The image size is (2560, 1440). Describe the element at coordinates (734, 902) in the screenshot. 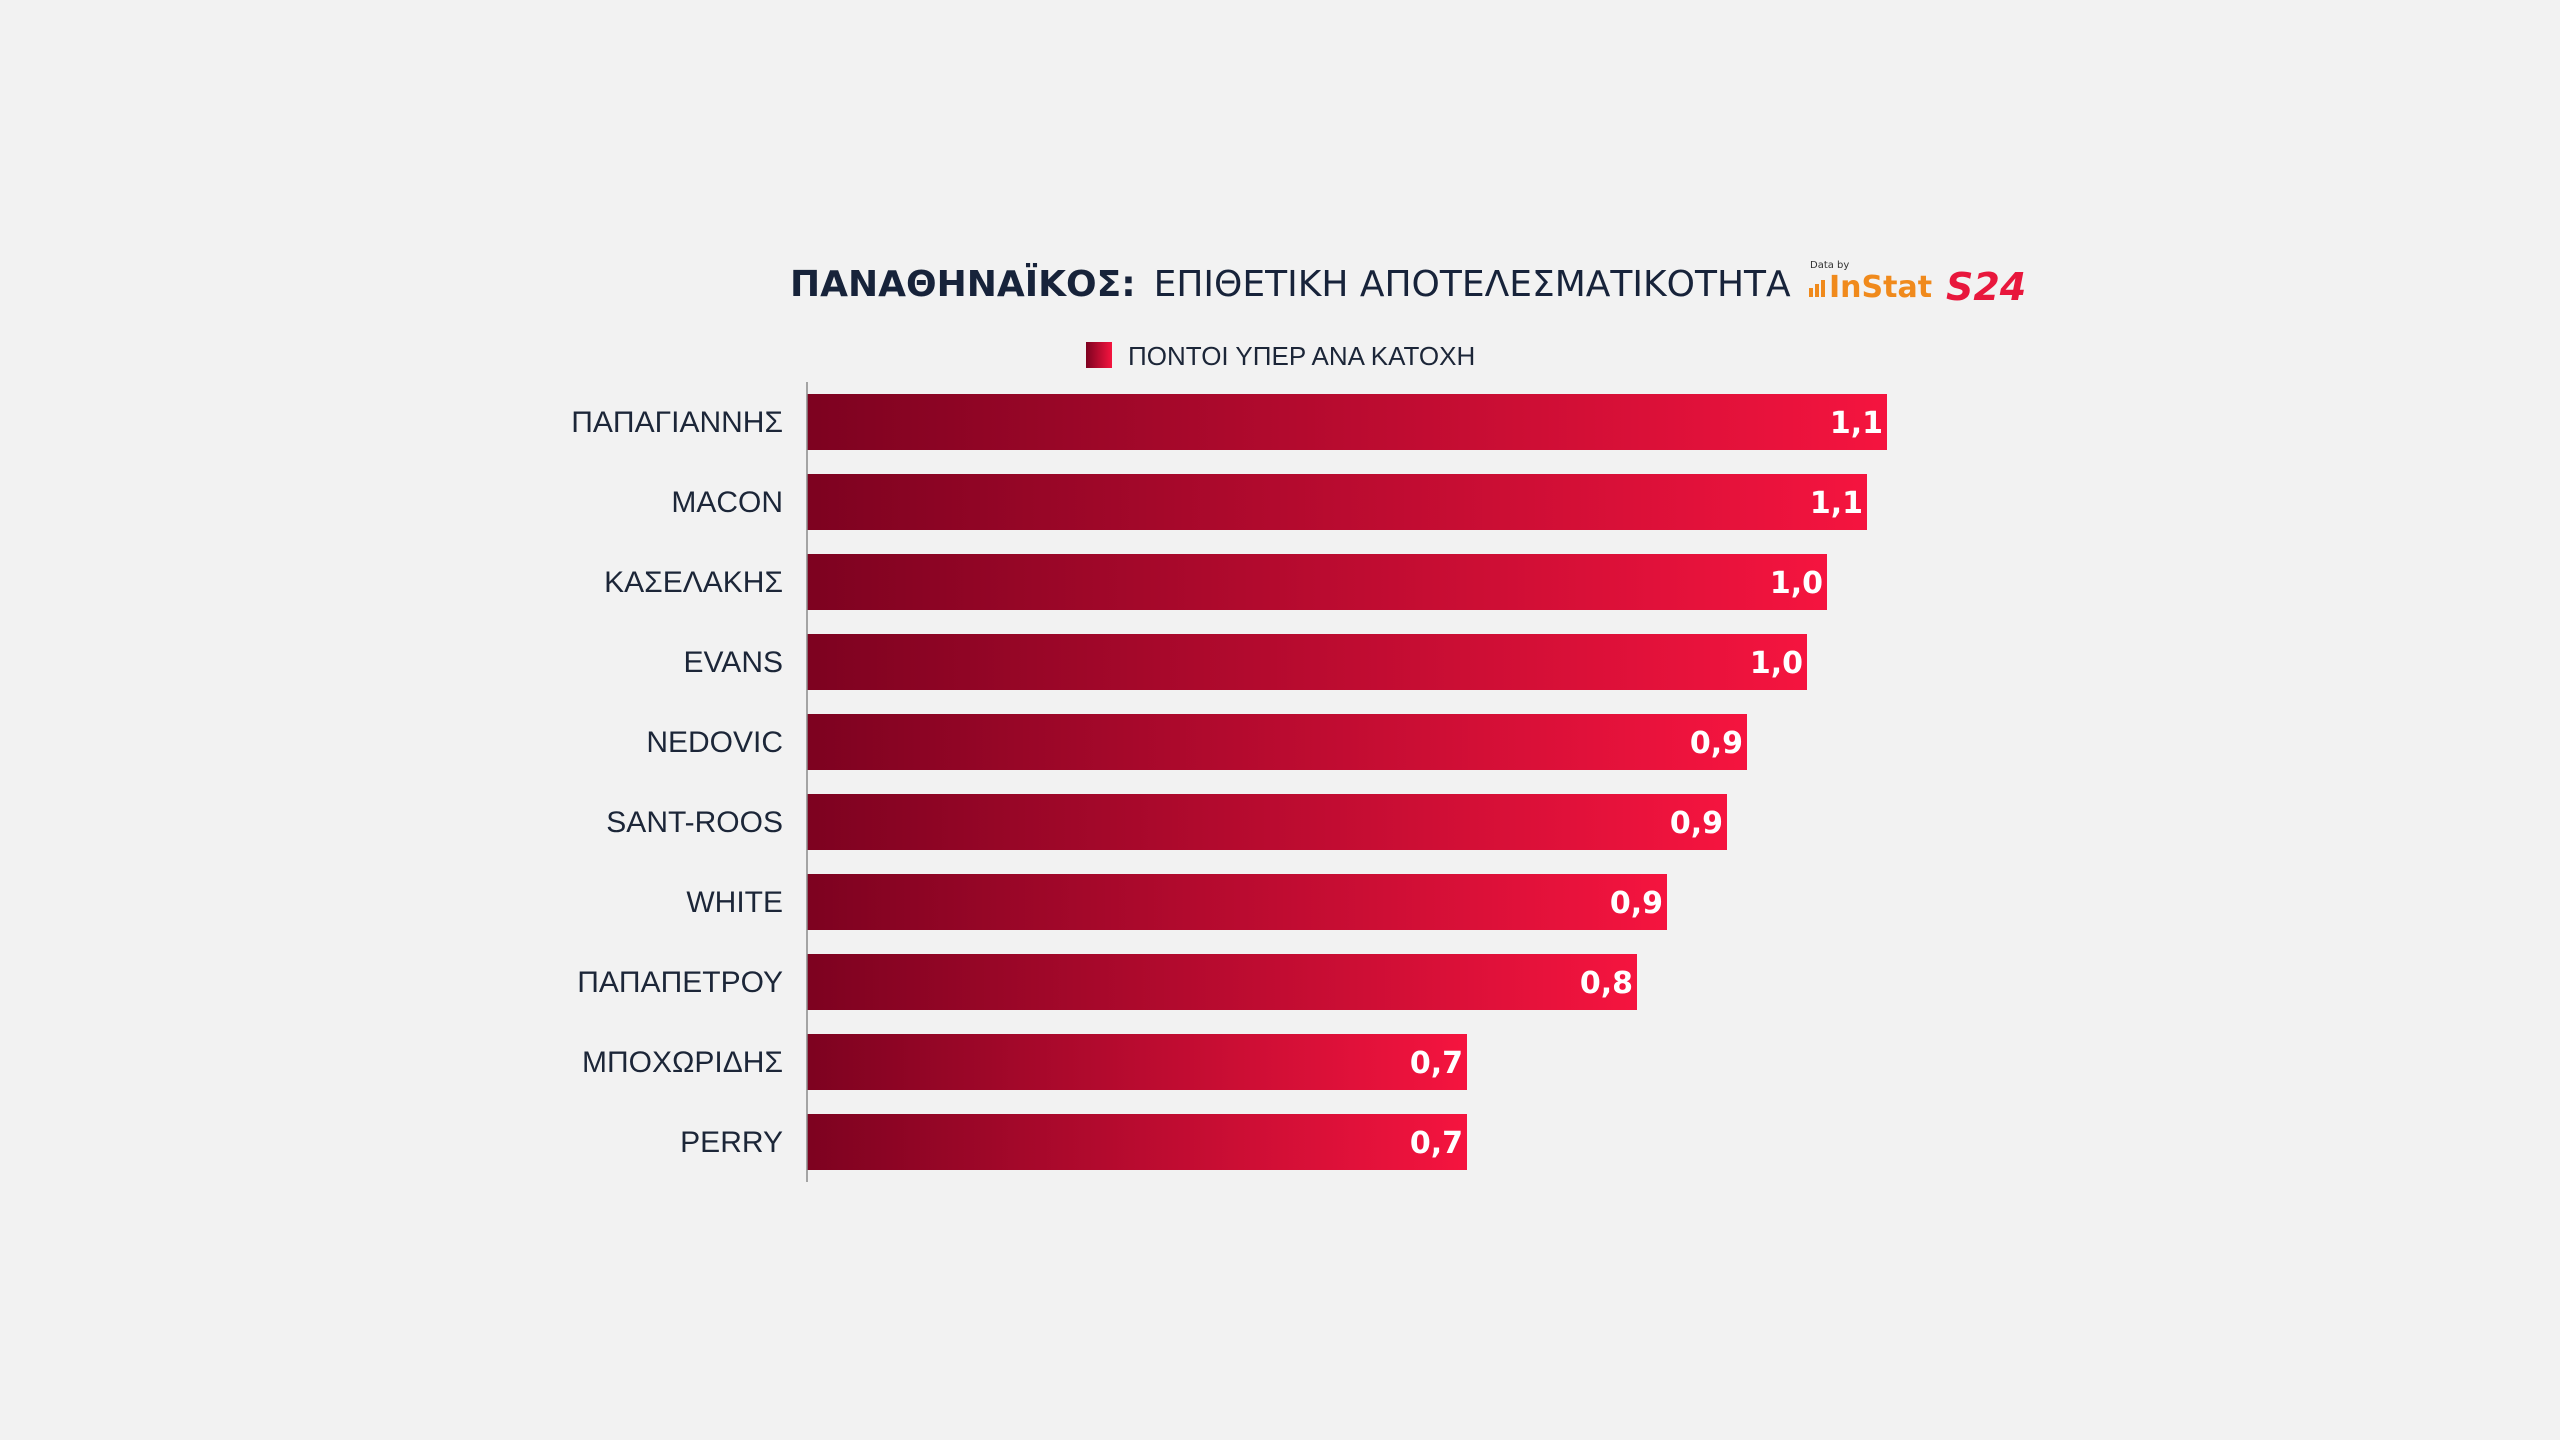

I see `category-label: WHITE` at that location.